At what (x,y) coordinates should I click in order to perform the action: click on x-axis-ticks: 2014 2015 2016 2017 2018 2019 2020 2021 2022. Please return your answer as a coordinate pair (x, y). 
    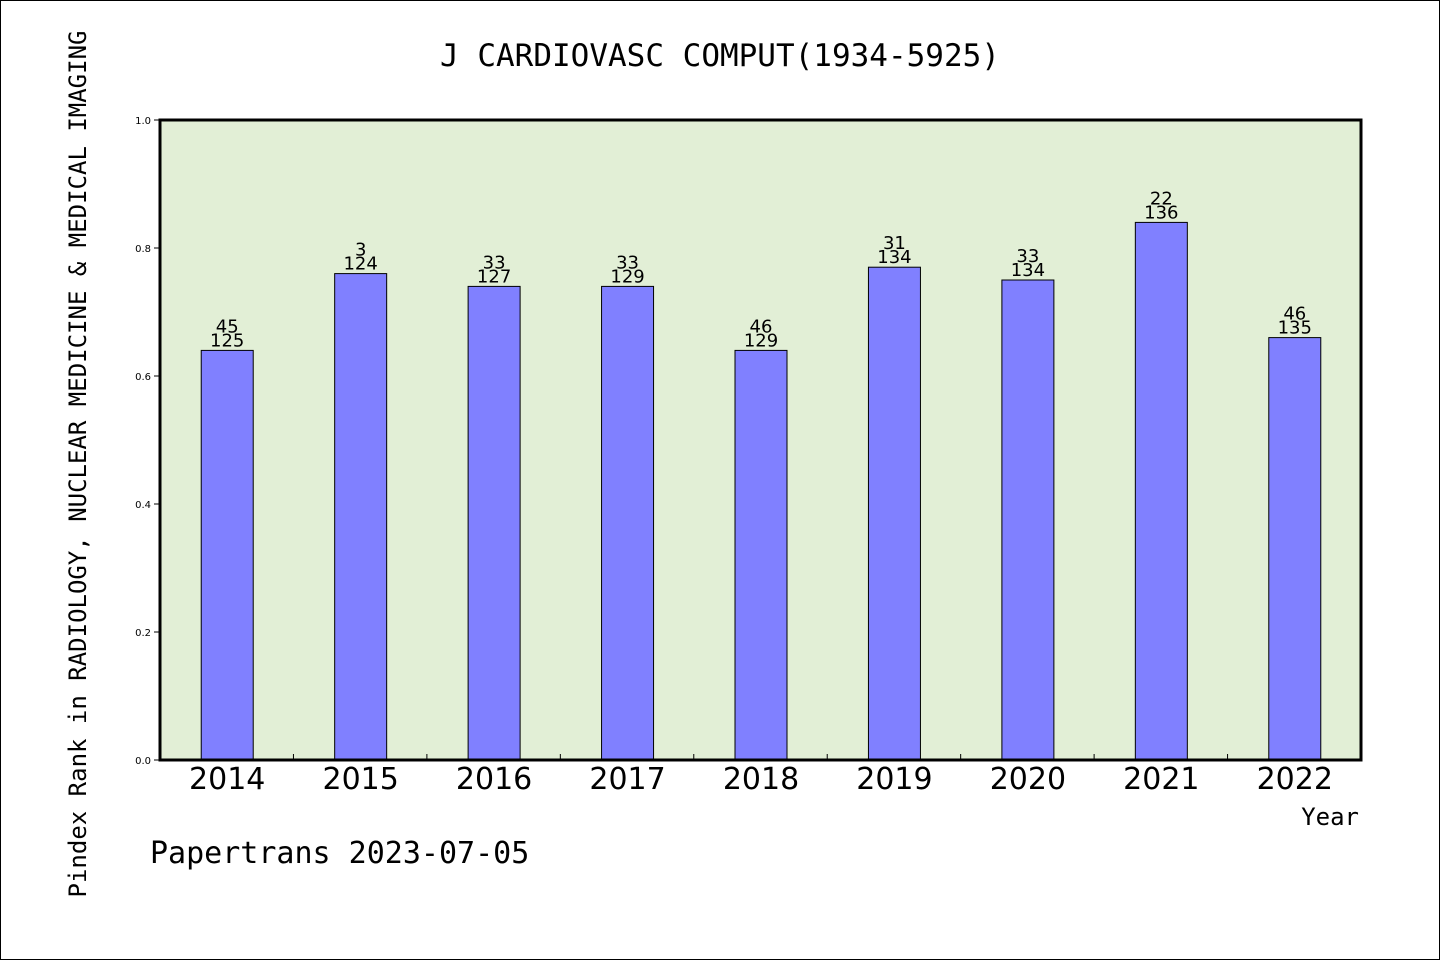
    Looking at the image, I should click on (761, 775).